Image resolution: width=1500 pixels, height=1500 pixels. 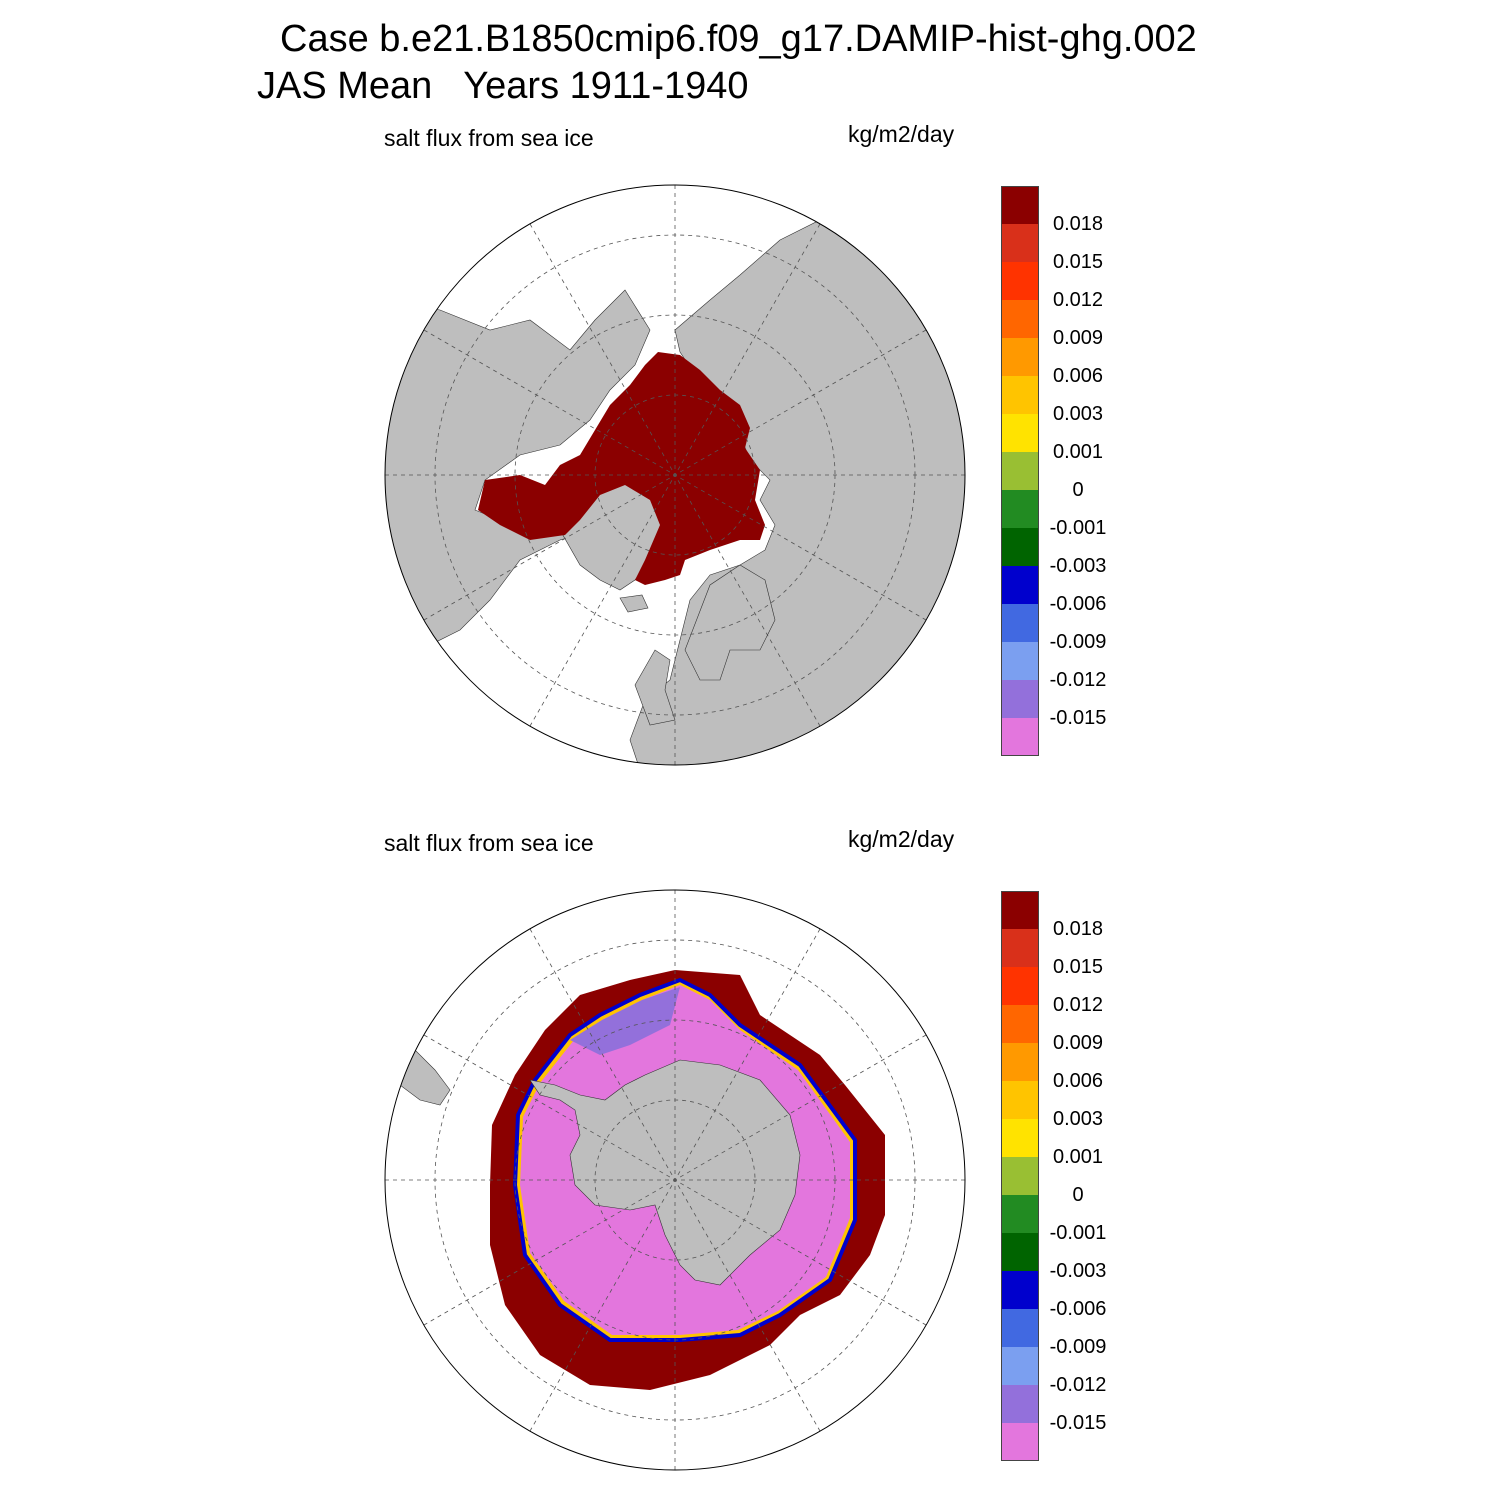 I want to click on north-sea-ice-flux, so click(x=621, y=468).